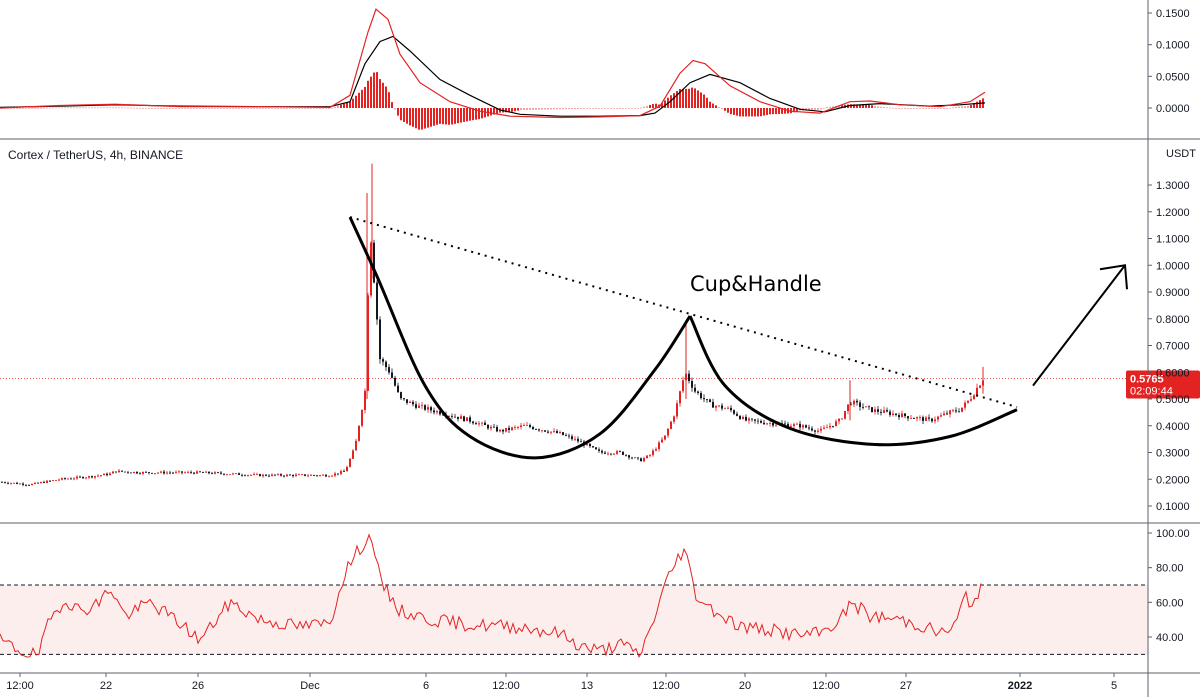 Image resolution: width=1200 pixels, height=697 pixels. Describe the element at coordinates (493, 69) in the screenshot. I see `macd-panel` at that location.